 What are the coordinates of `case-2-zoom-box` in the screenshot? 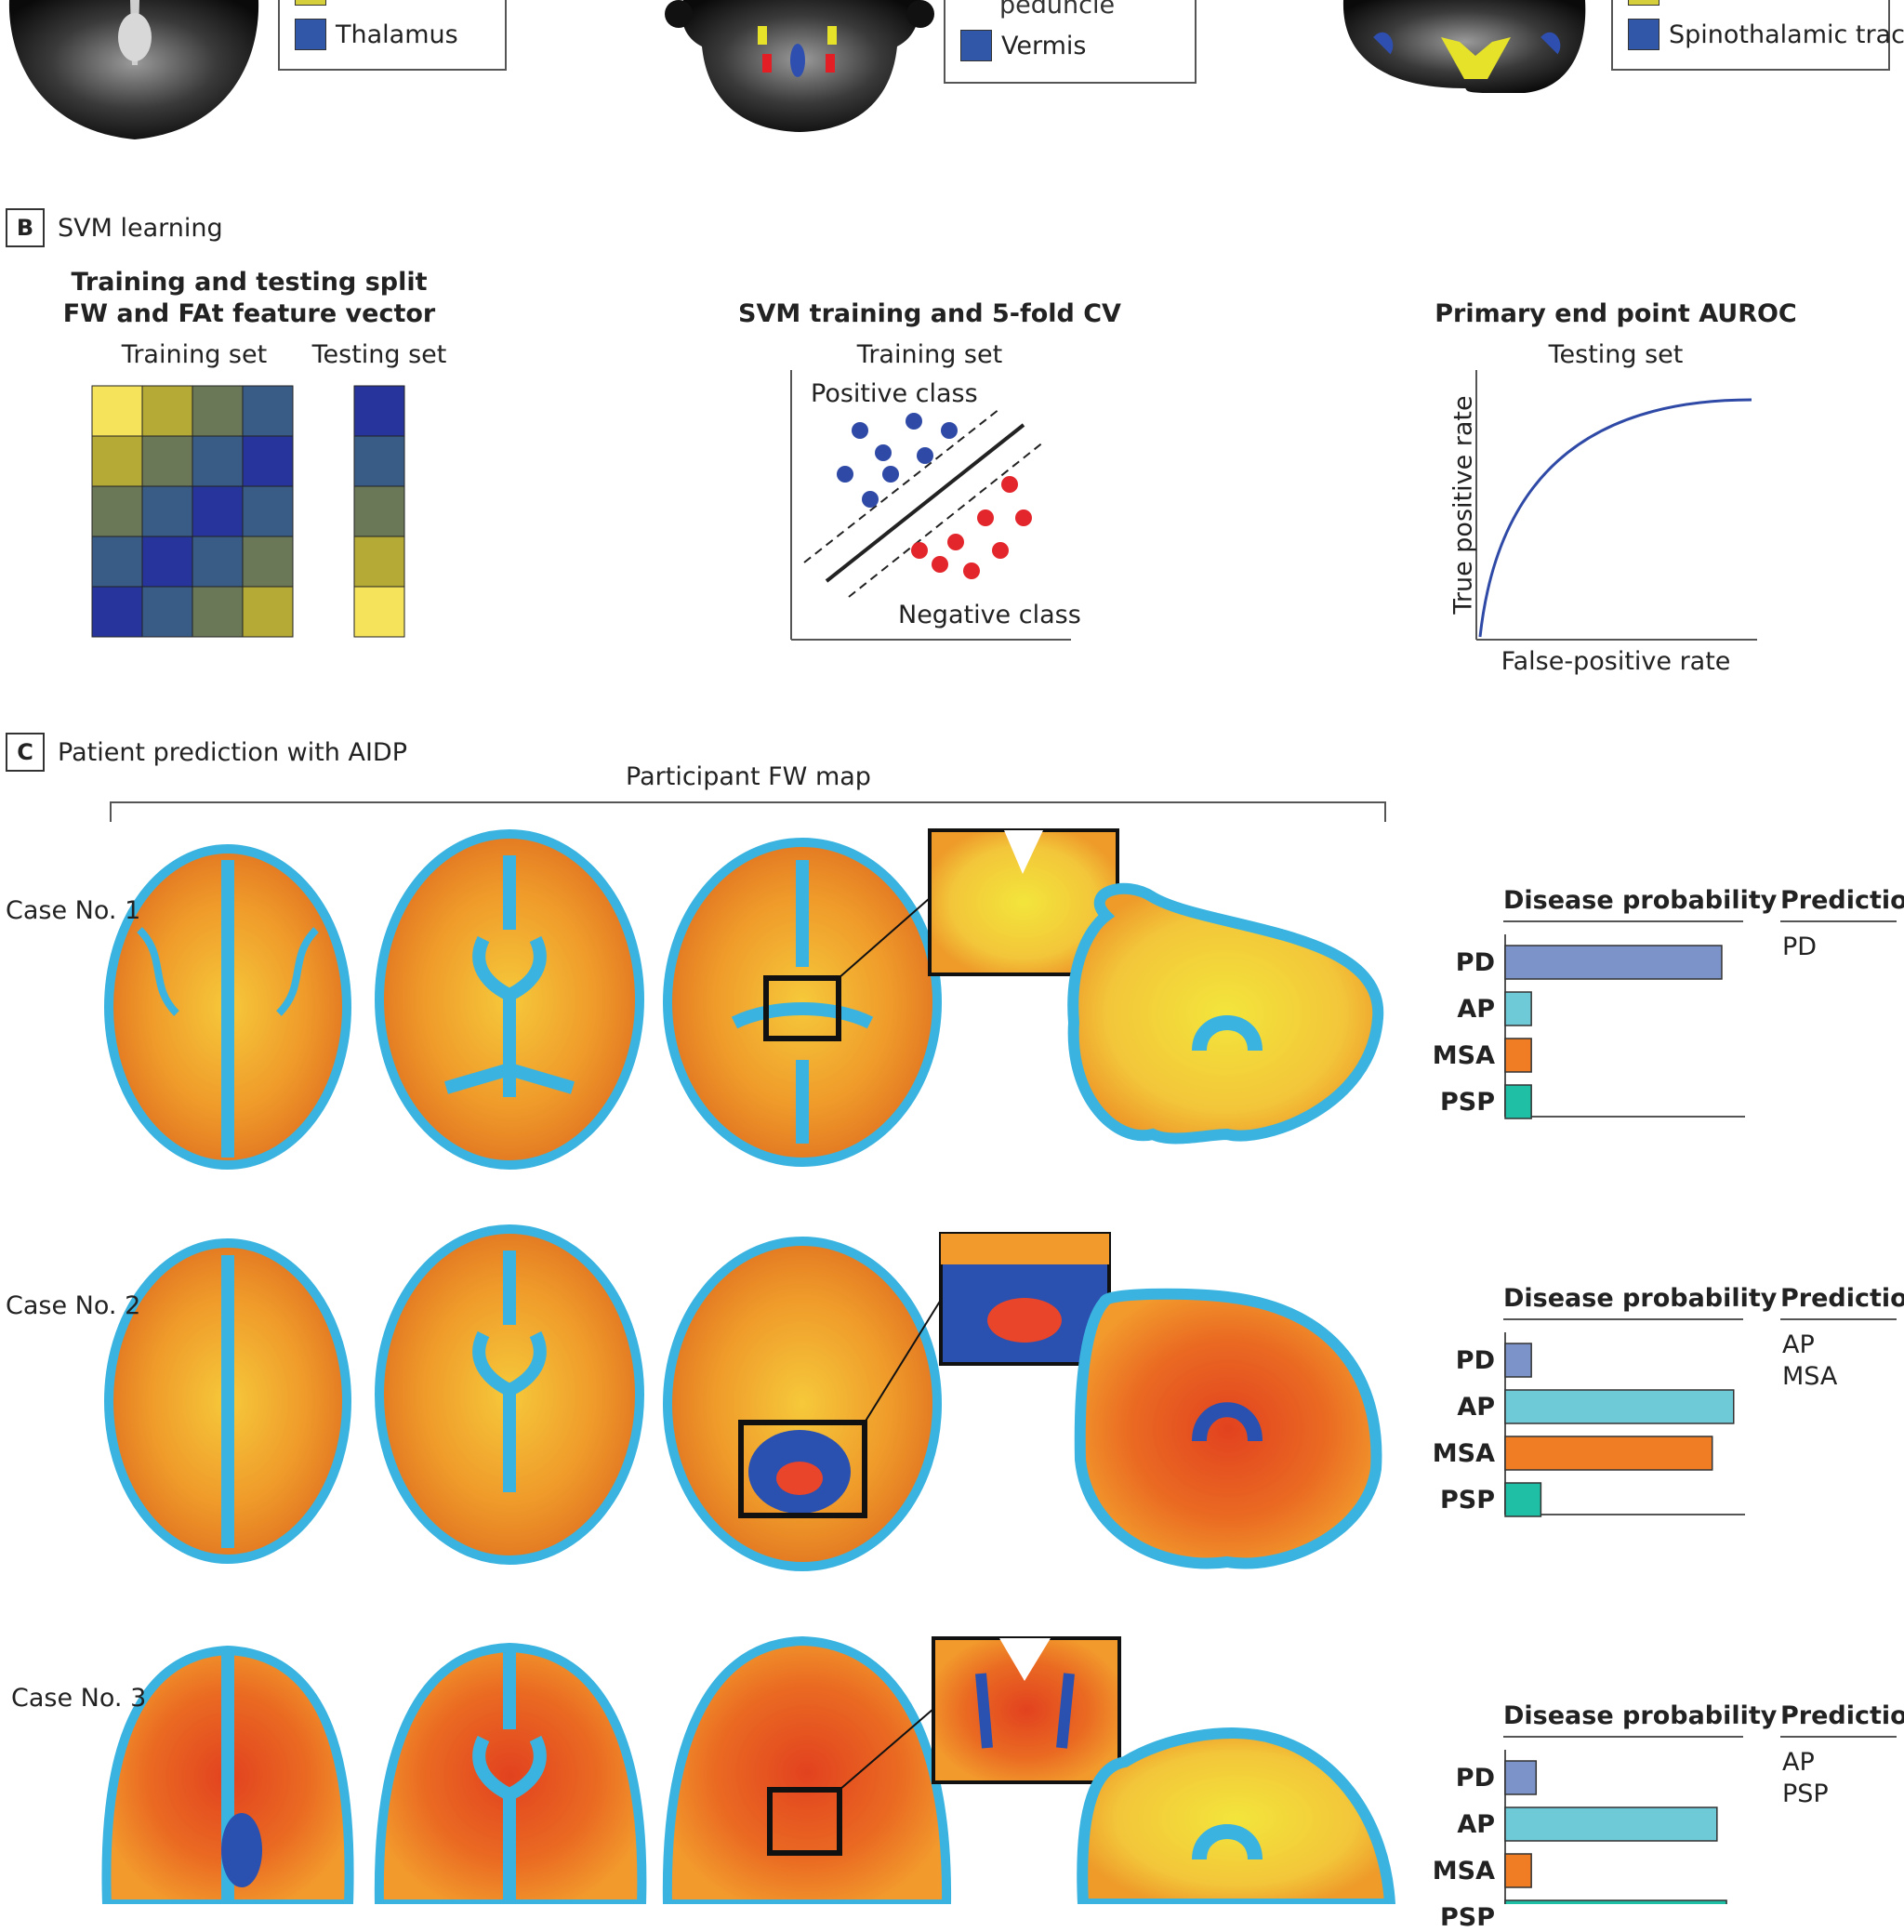 It's located at (802, 1469).